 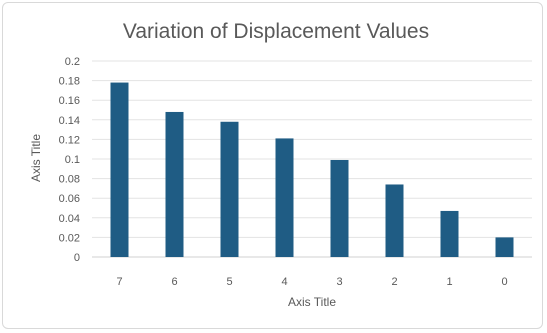 I want to click on y-tick-label: 0.04, so click(x=69, y=219).